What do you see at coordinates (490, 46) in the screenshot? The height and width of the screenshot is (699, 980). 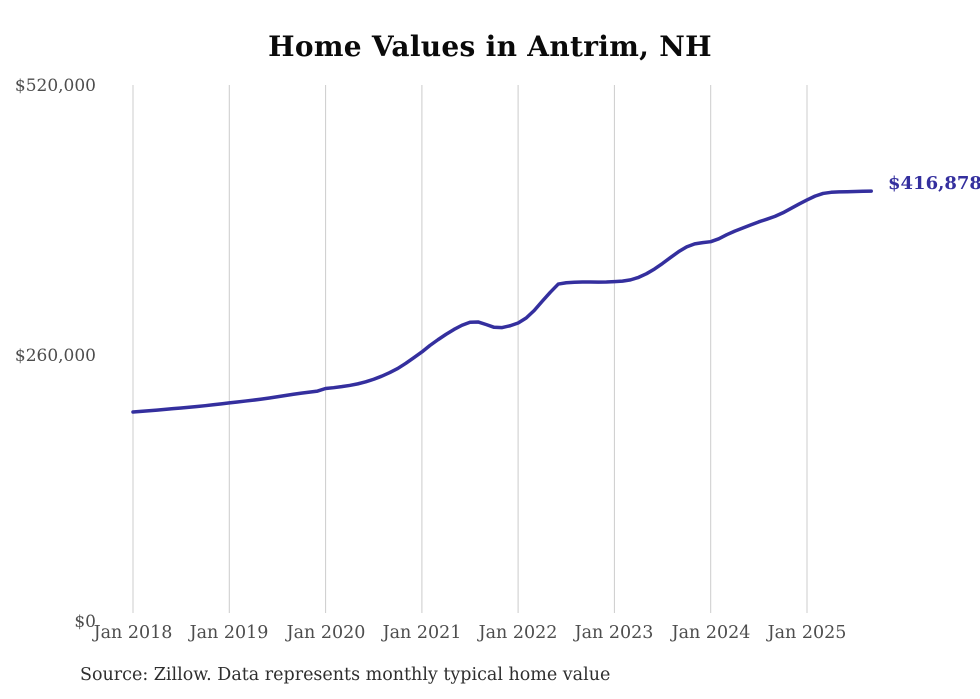 I see `chart-title: Home Values in Antrim, NH` at bounding box center [490, 46].